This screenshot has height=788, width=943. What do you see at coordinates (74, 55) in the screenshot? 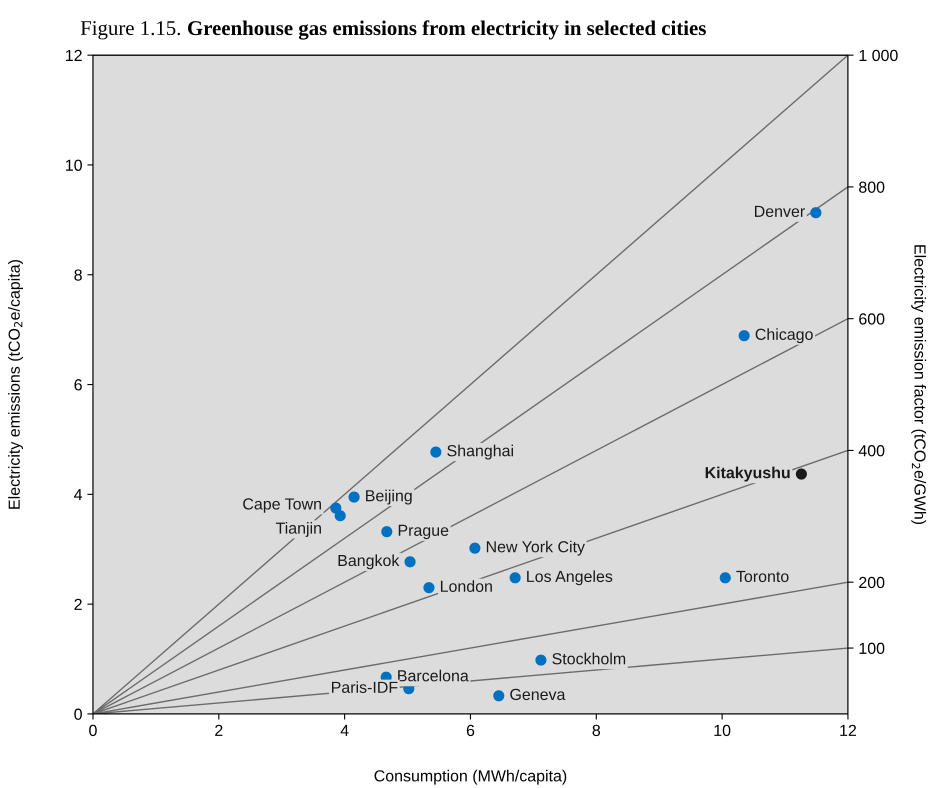
I see `y-tick-label: 12` at bounding box center [74, 55].